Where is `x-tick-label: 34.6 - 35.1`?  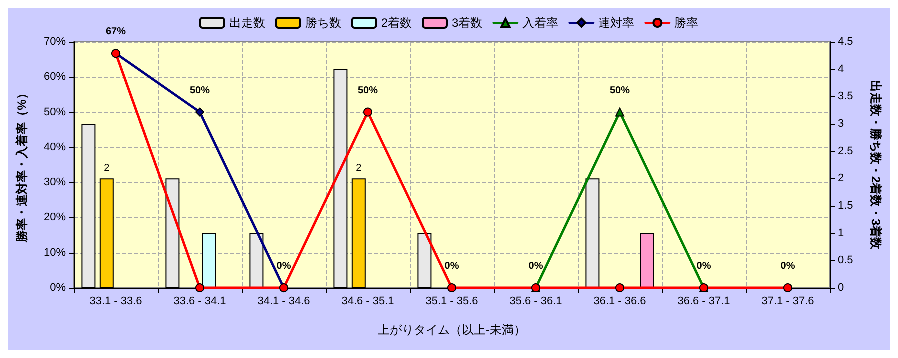
x-tick-label: 34.6 - 35.1 is located at coordinates (368, 302).